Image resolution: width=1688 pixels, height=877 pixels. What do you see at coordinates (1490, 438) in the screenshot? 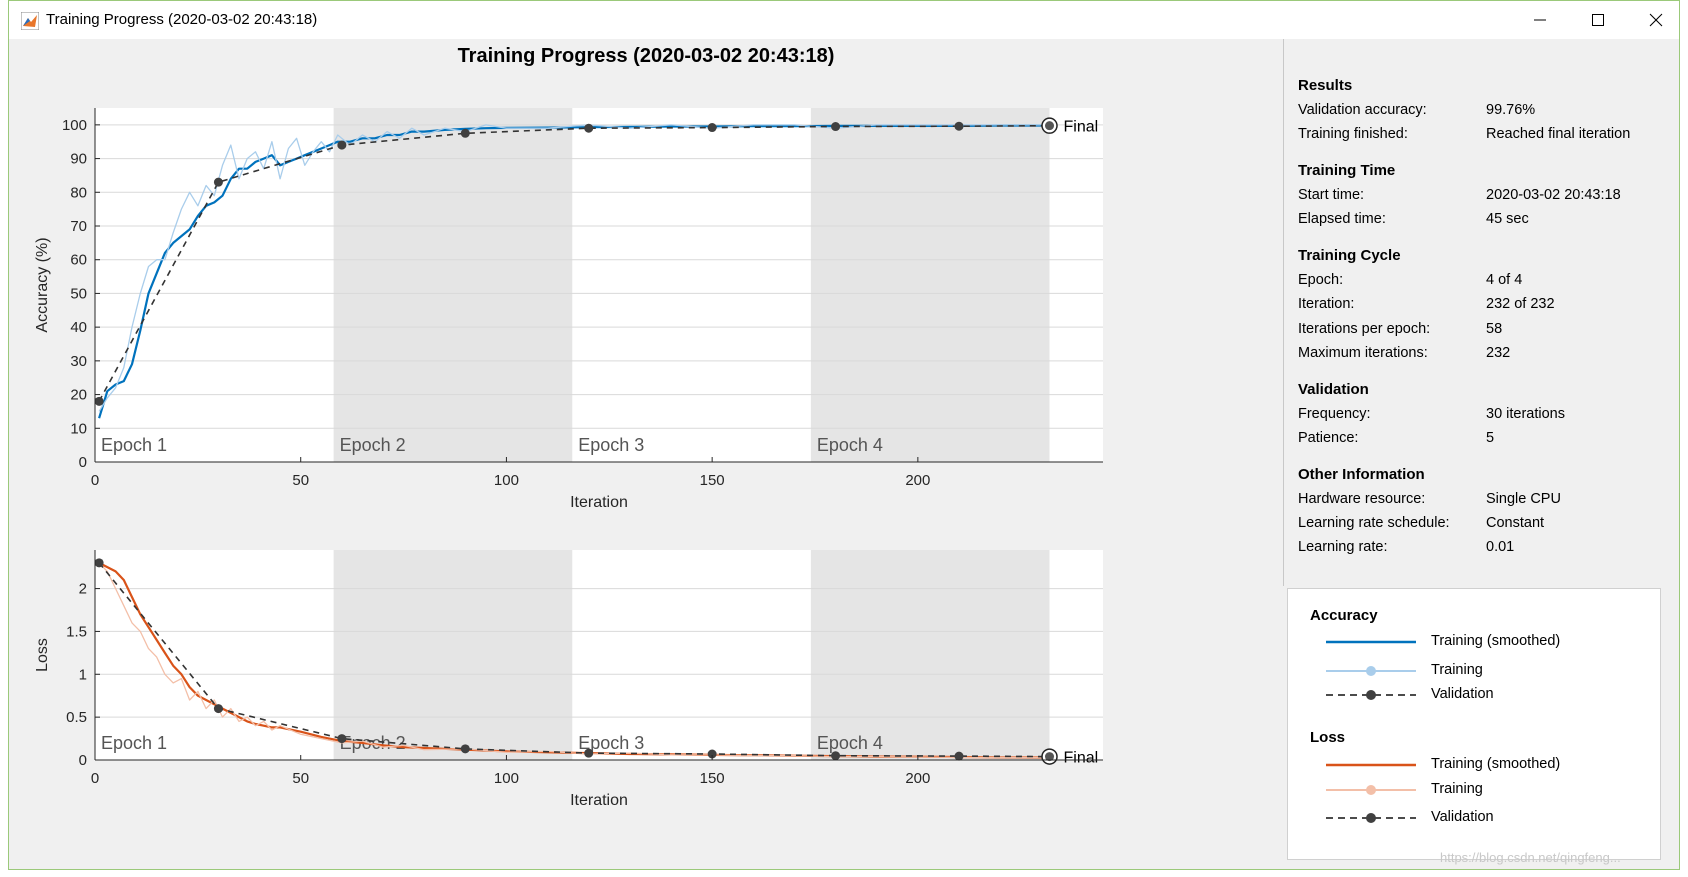
I see `patience-value: 5` at bounding box center [1490, 438].